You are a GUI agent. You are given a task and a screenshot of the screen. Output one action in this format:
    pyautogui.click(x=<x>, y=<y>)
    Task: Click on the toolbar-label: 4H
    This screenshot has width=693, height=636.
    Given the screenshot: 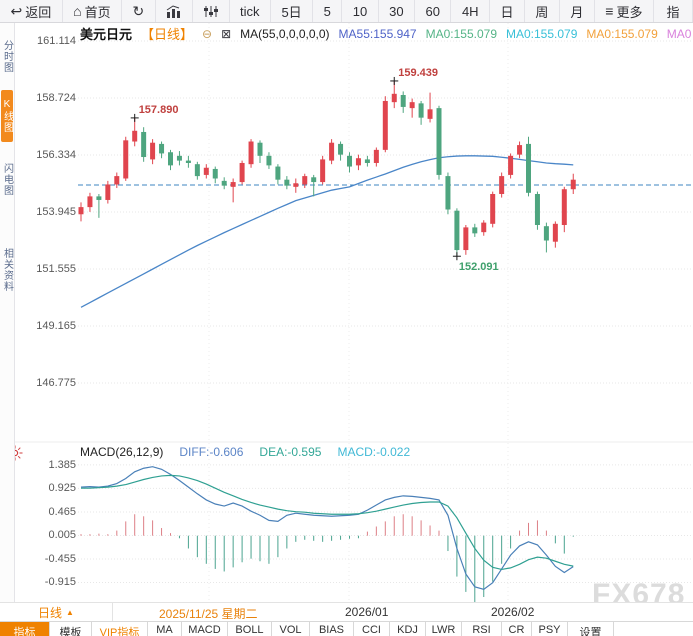 What is the action you would take?
    pyautogui.click(x=470, y=11)
    